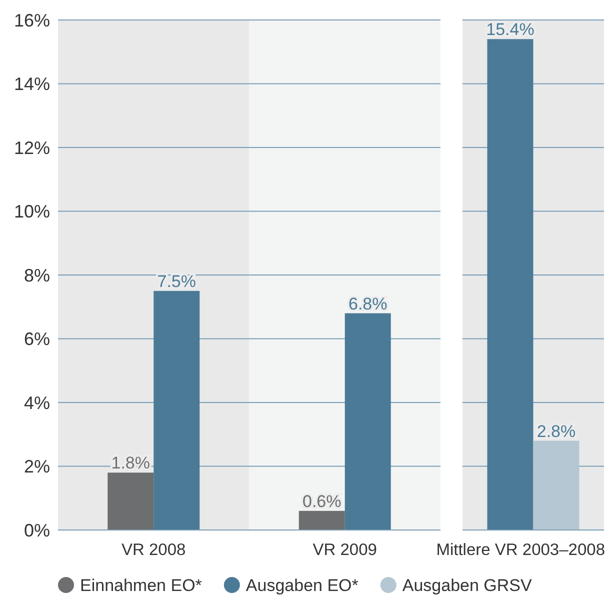  I want to click on x-tick-label: VR 2009, so click(344, 550).